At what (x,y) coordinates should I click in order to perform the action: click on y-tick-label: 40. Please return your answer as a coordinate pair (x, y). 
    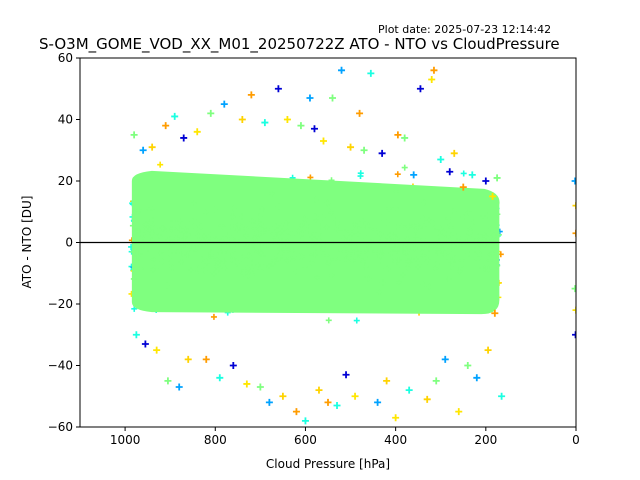
    Looking at the image, I should click on (65, 120).